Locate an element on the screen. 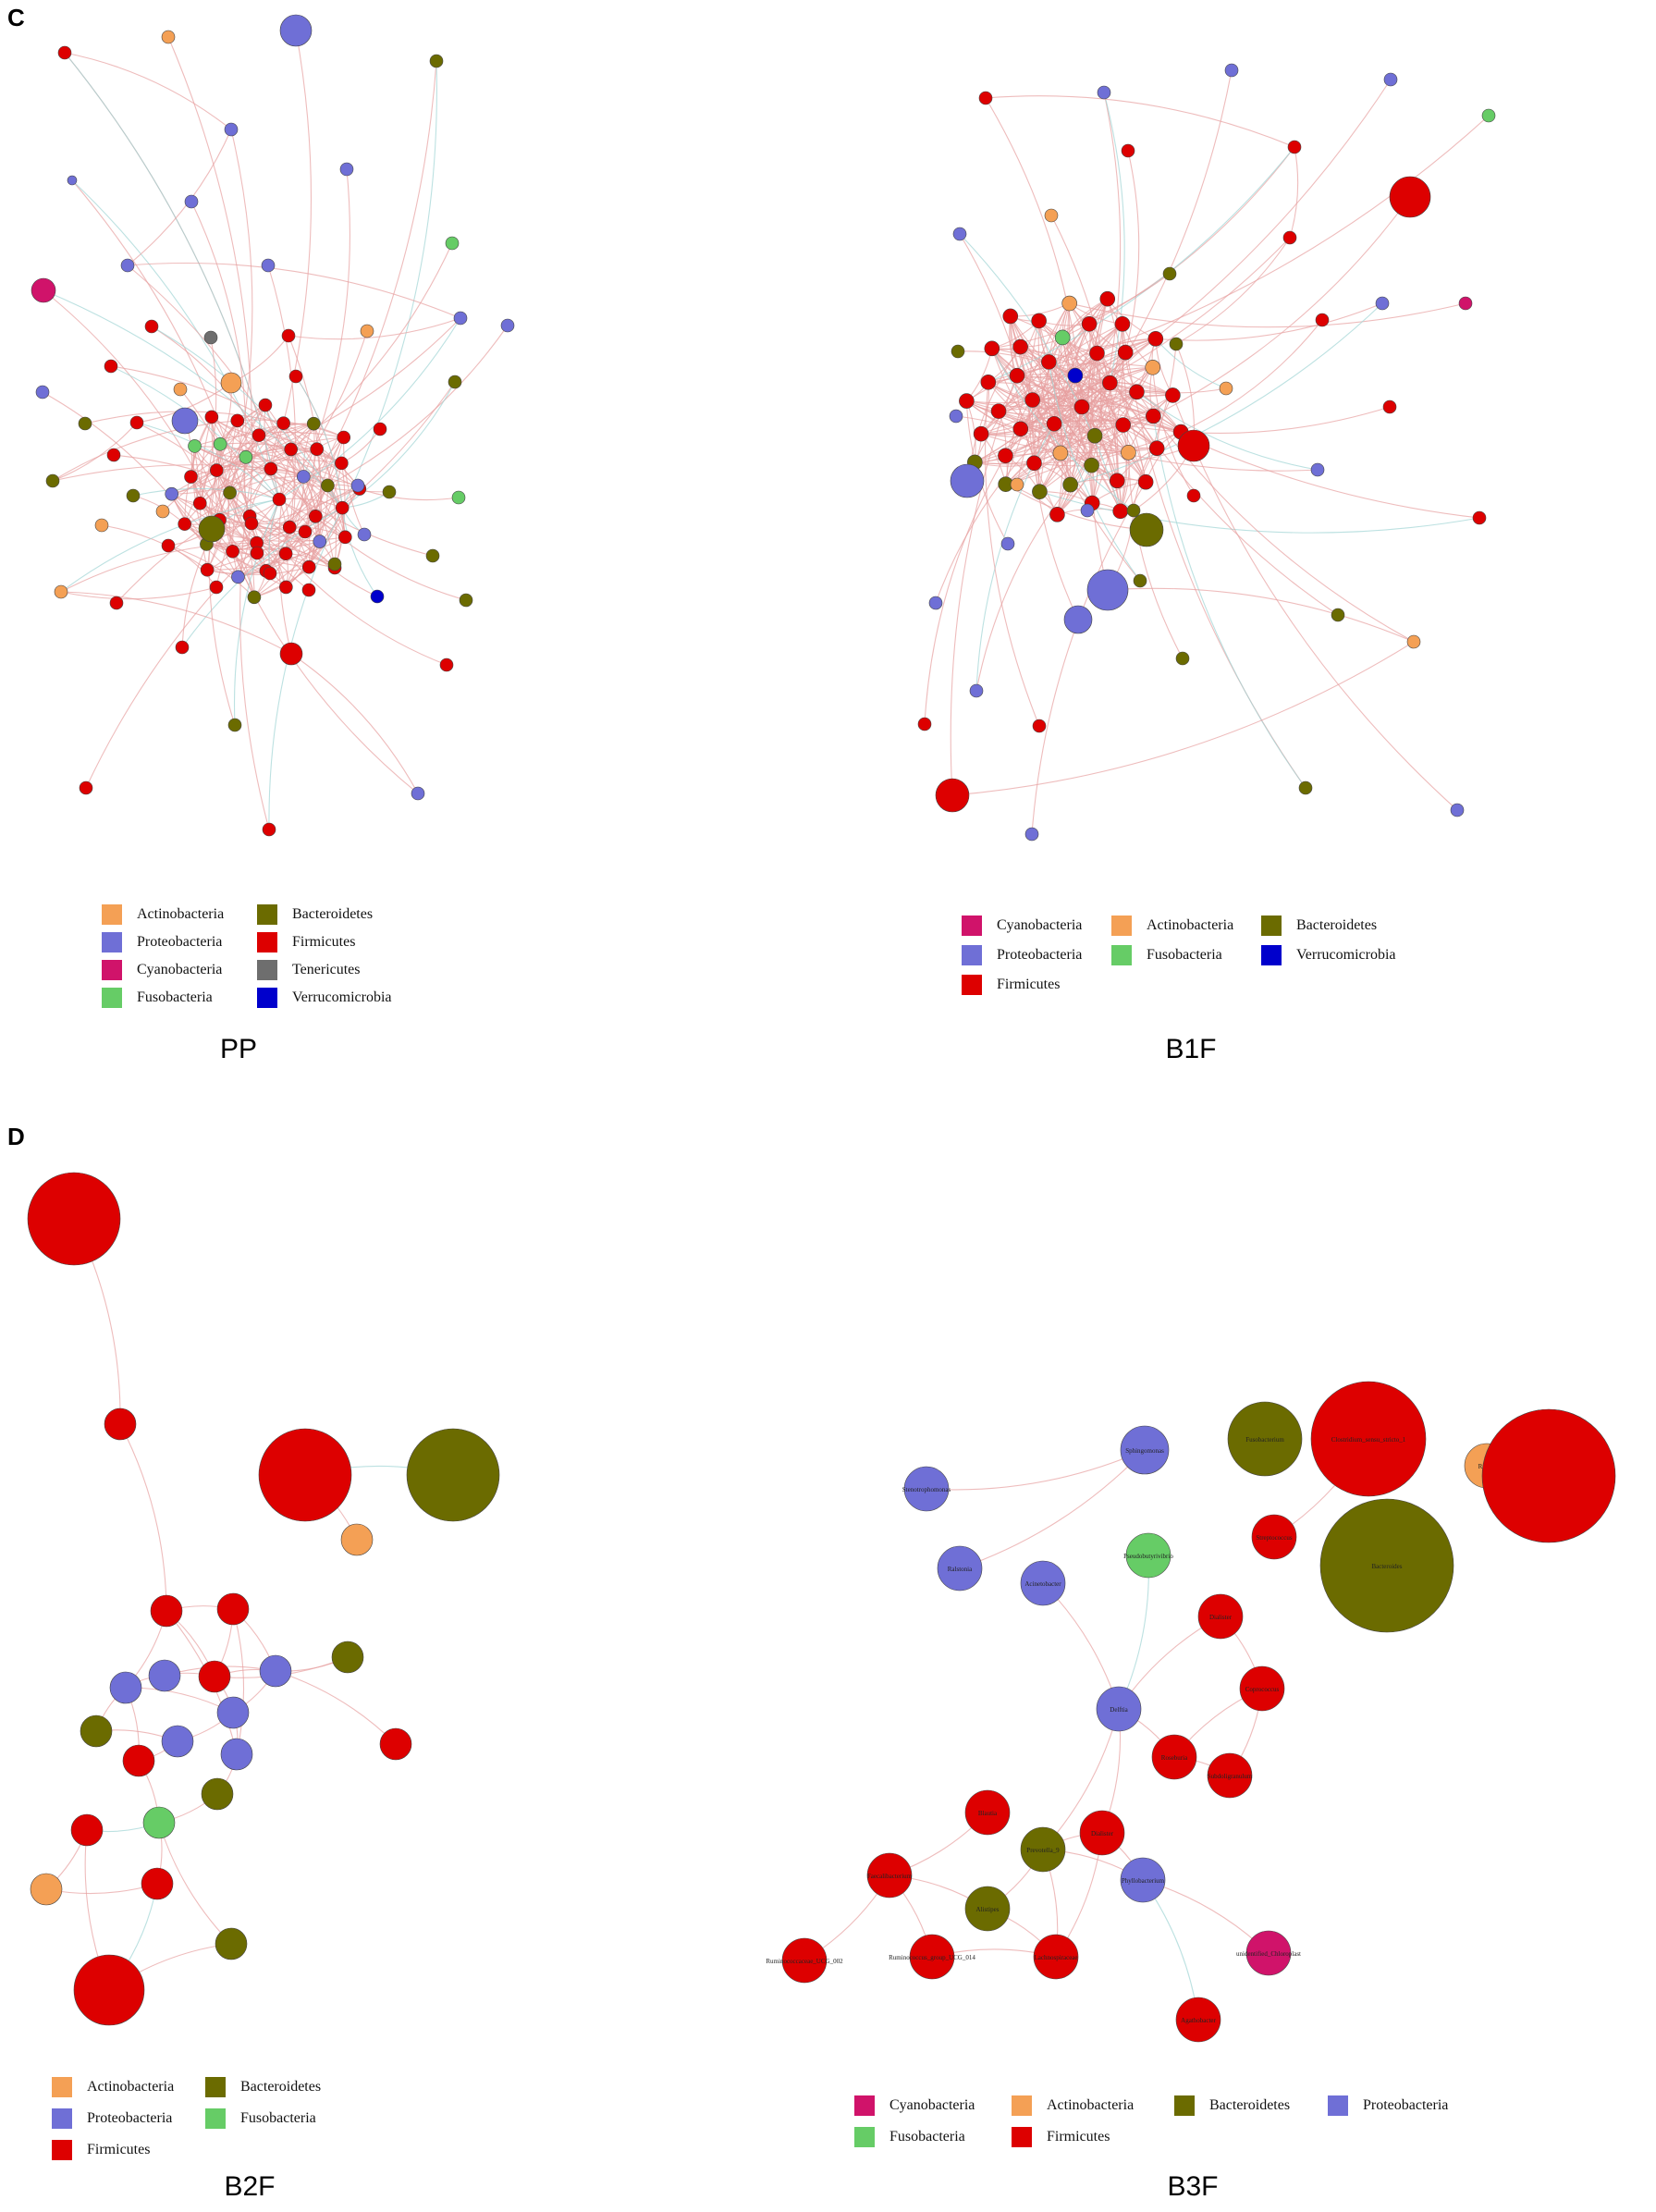  panel-letter-d: D is located at coordinates (16, 1136).